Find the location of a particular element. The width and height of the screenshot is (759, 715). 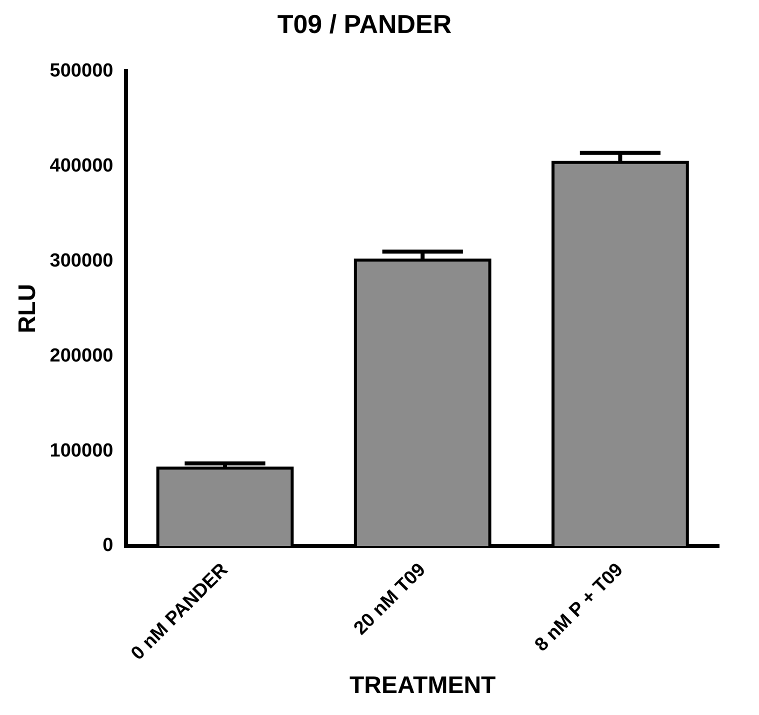

y-tick-label: 400000 is located at coordinates (82, 165).